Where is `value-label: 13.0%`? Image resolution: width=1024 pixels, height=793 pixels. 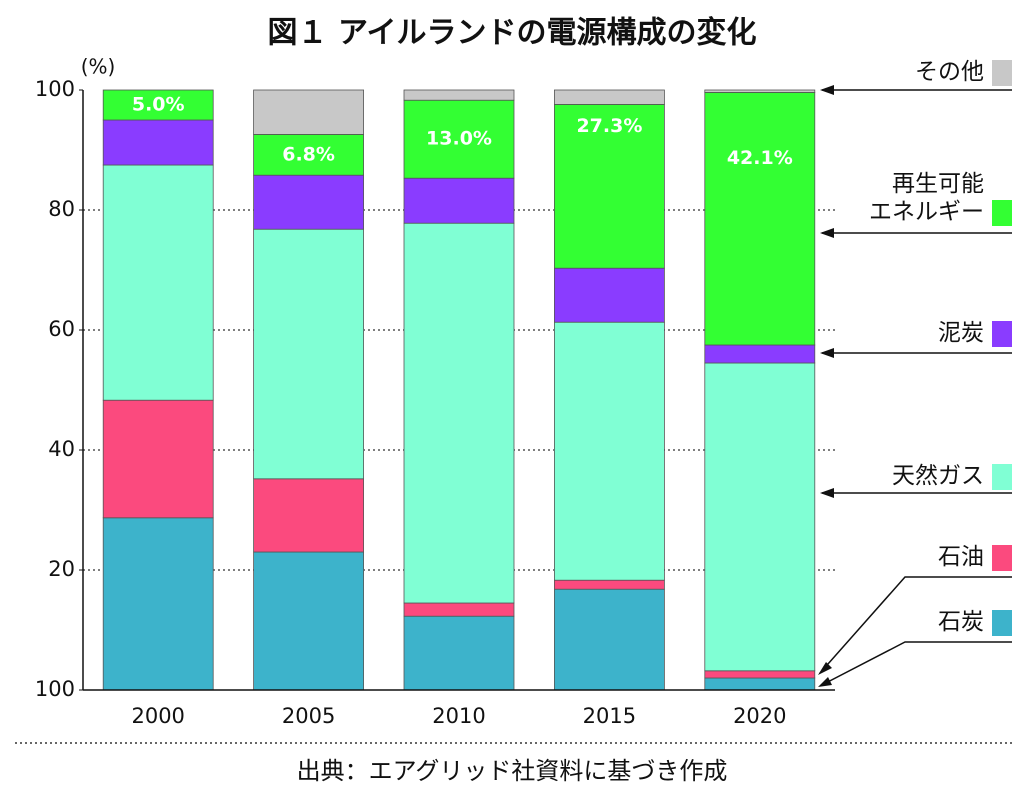
value-label: 13.0% is located at coordinates (459, 139).